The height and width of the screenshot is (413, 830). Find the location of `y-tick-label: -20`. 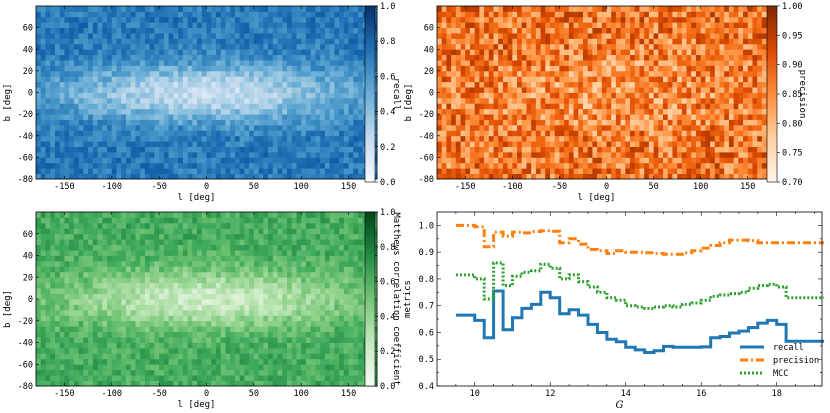

y-tick-label: -20 is located at coordinates (25, 115).